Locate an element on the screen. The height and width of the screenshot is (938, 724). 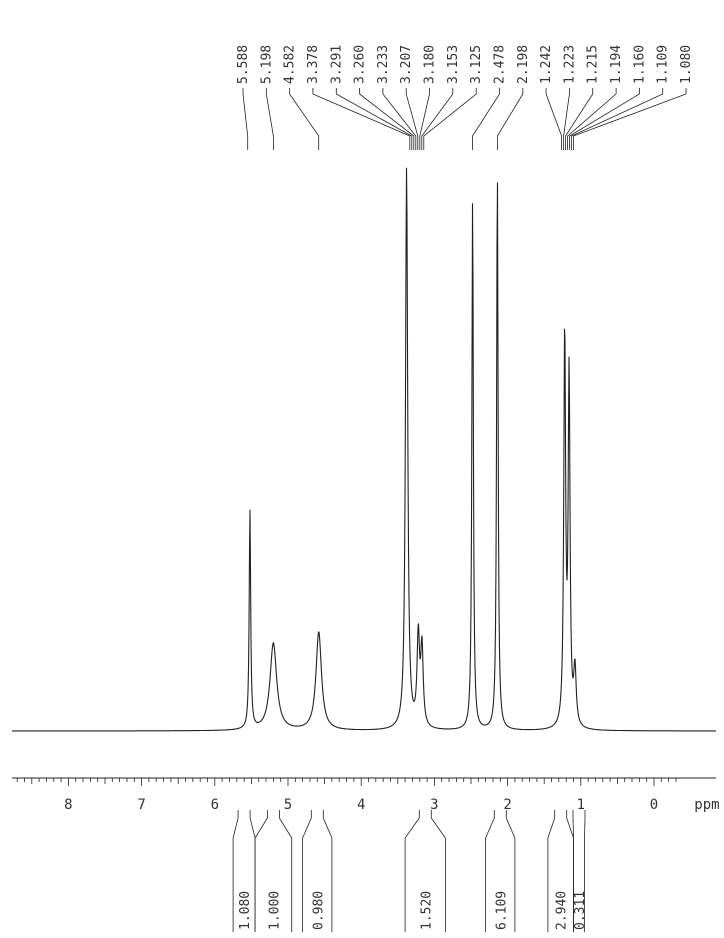
peak-shift-label: 3.207 is located at coordinates (406, 64).